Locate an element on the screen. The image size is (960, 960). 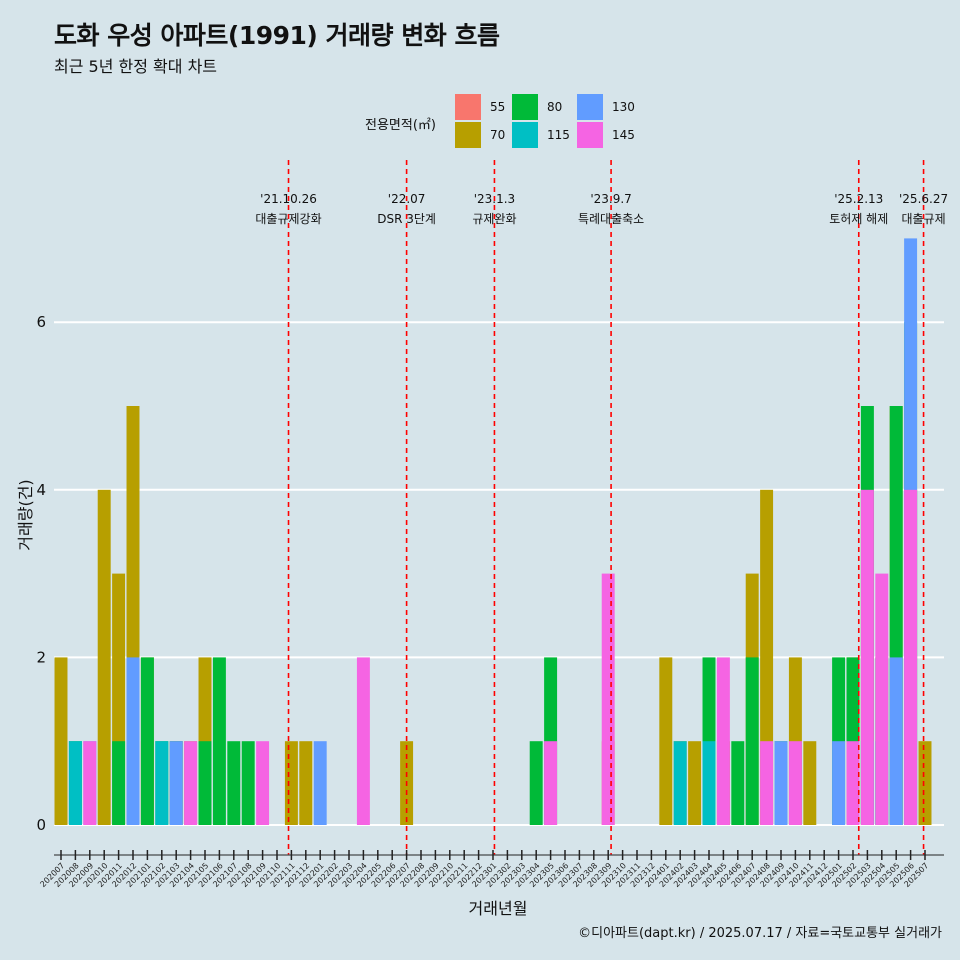
legend-label: 80 is located at coordinates (555, 107).